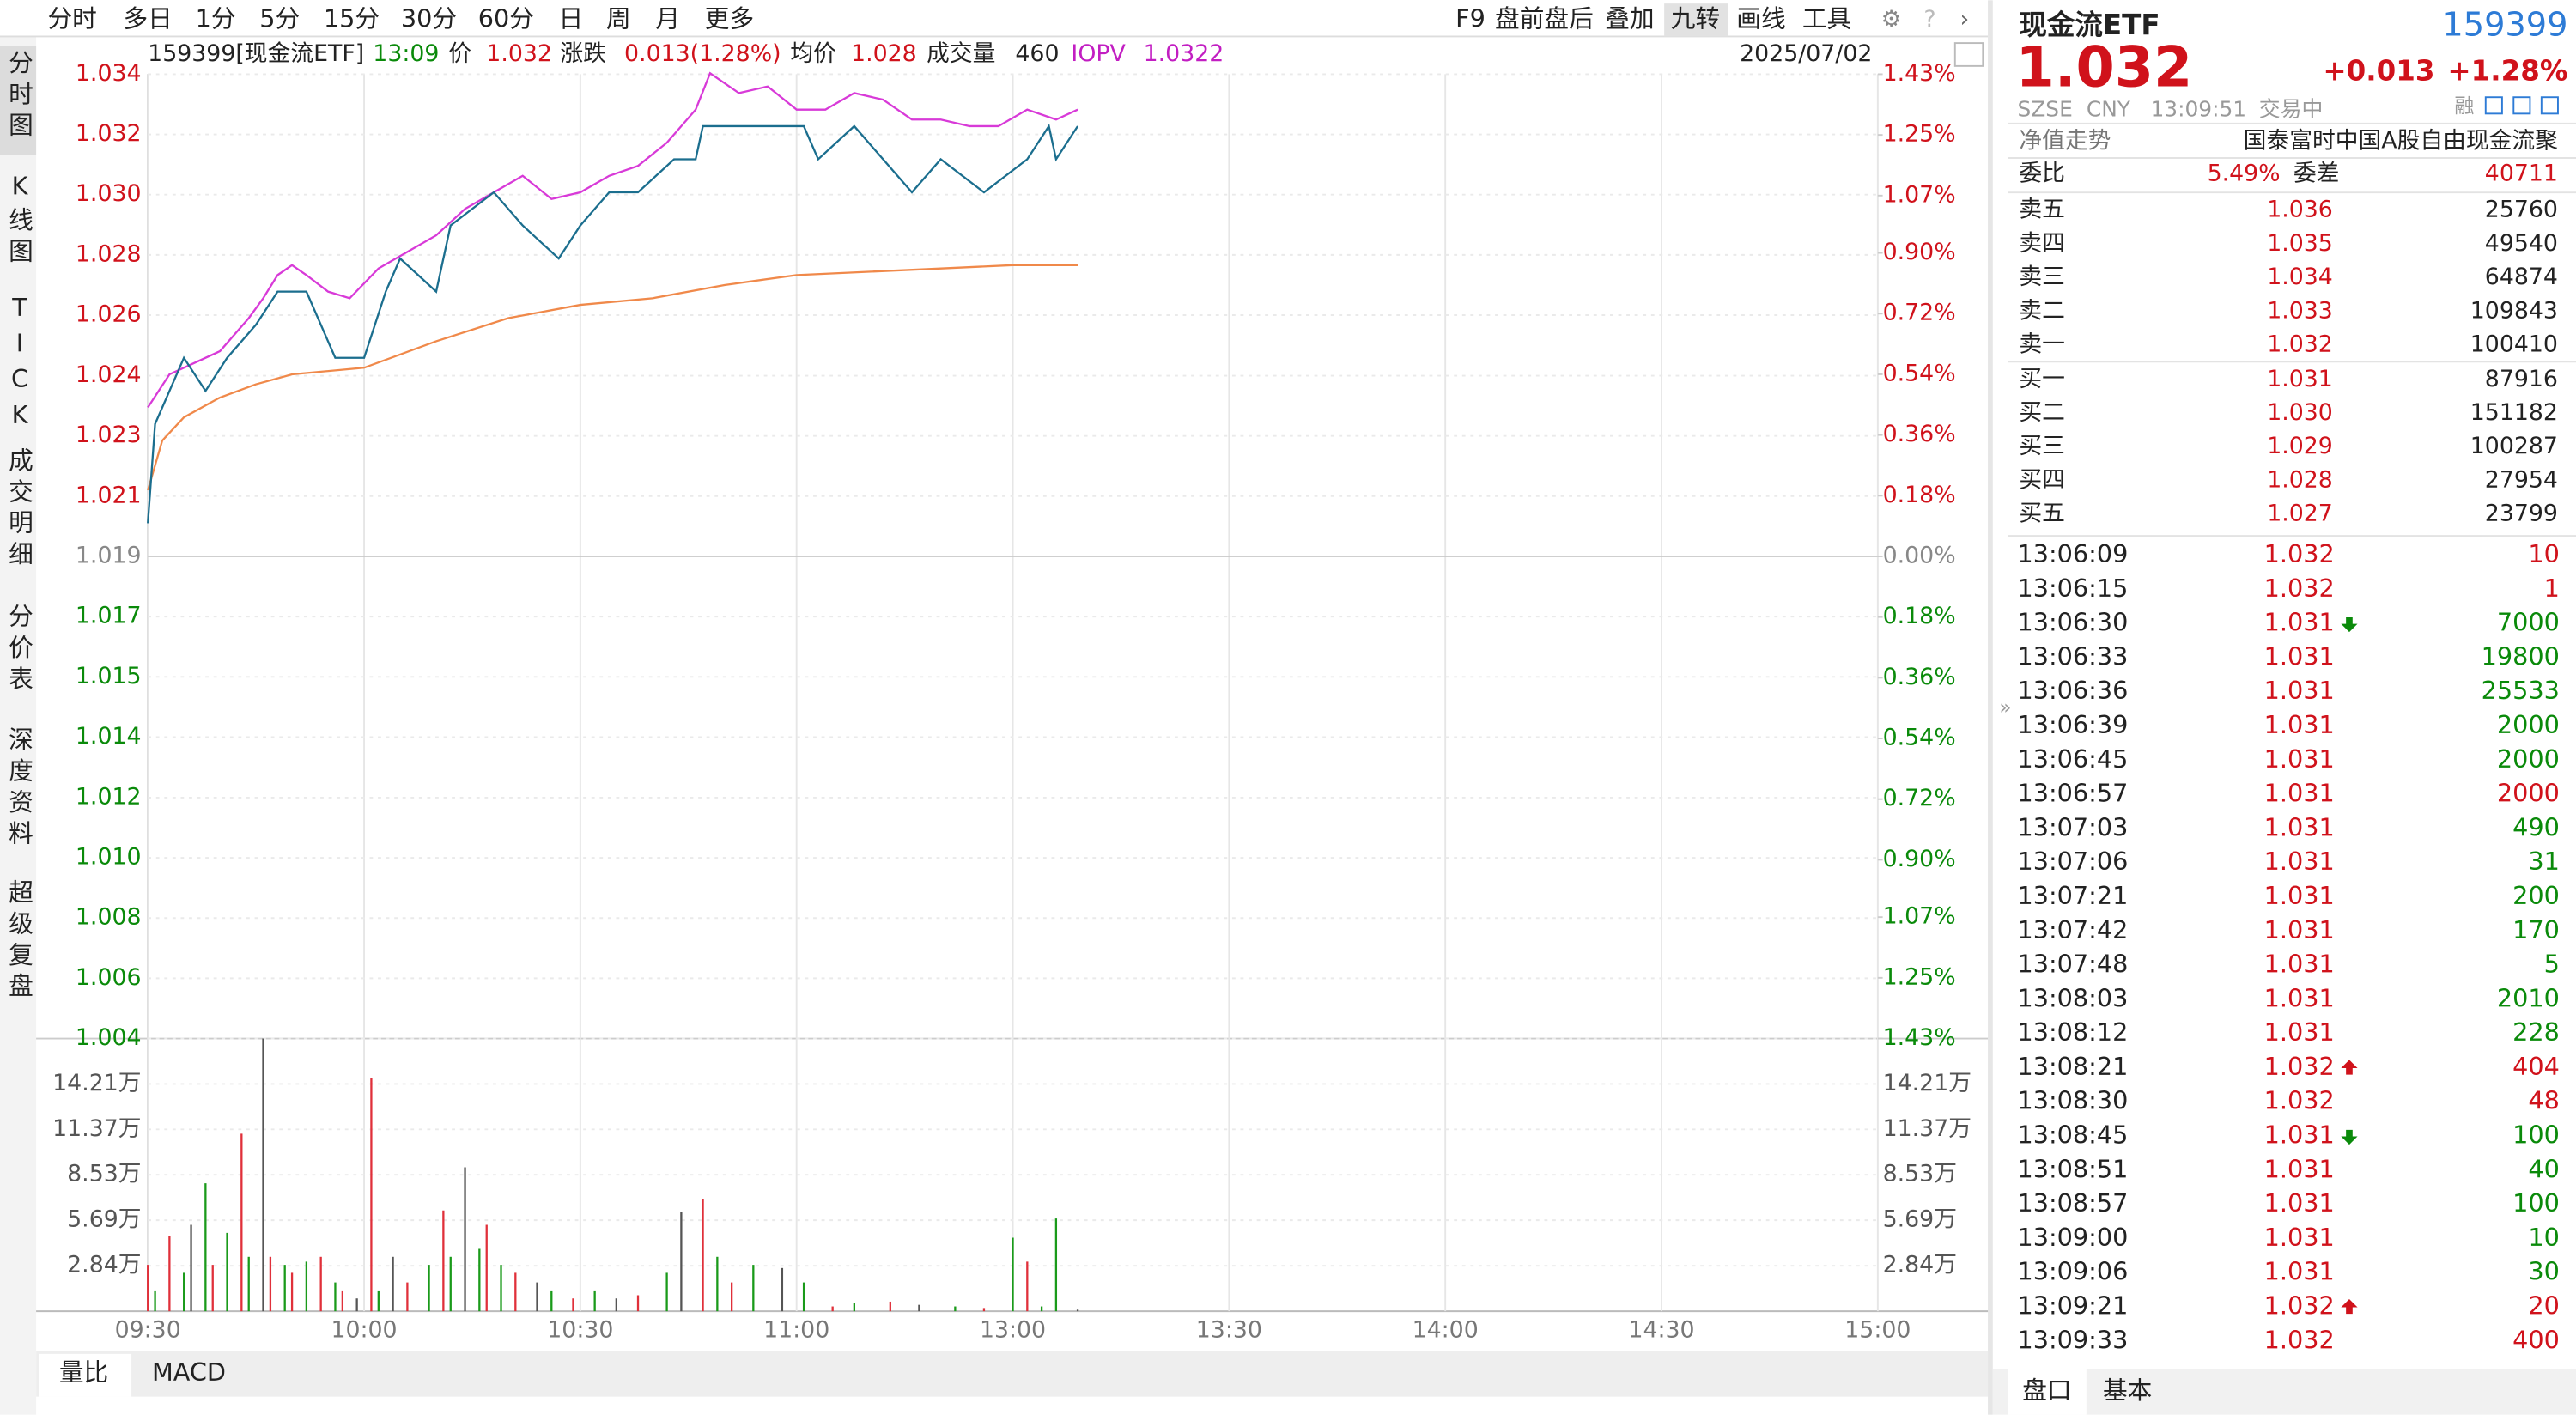 This screenshot has width=2576, height=1415. I want to click on trade-volume: 2010, so click(2529, 997).